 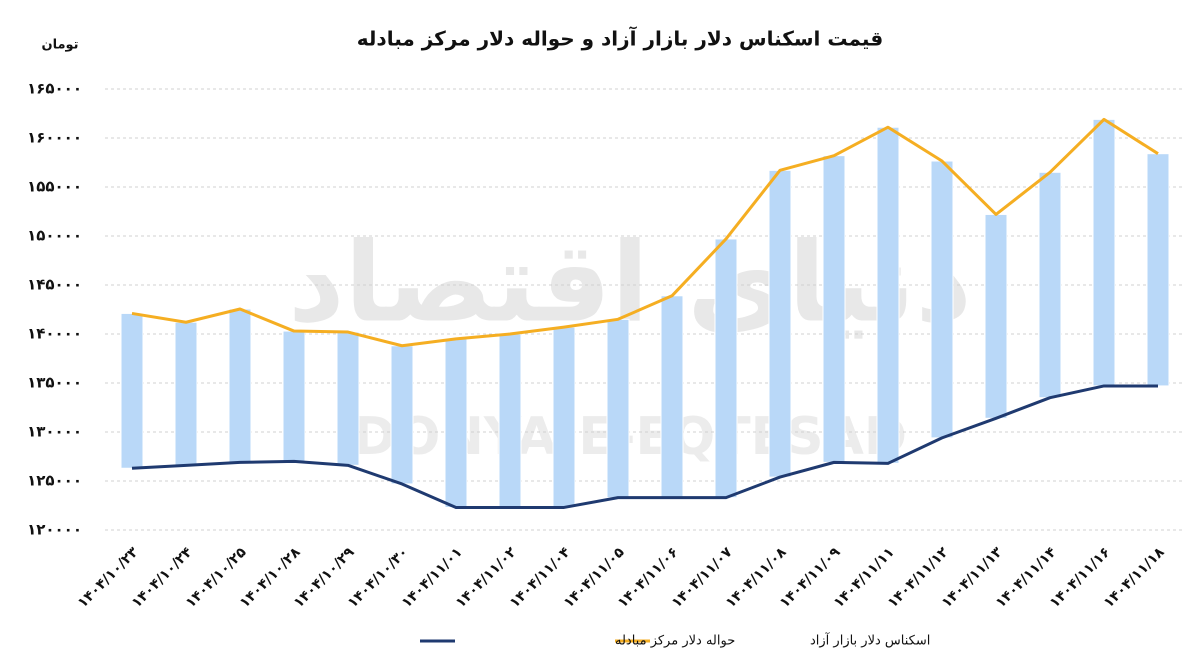 What do you see at coordinates (54, 530) in the screenshot?
I see `y-tick-label: ۱۲۰۰۰۰` at bounding box center [54, 530].